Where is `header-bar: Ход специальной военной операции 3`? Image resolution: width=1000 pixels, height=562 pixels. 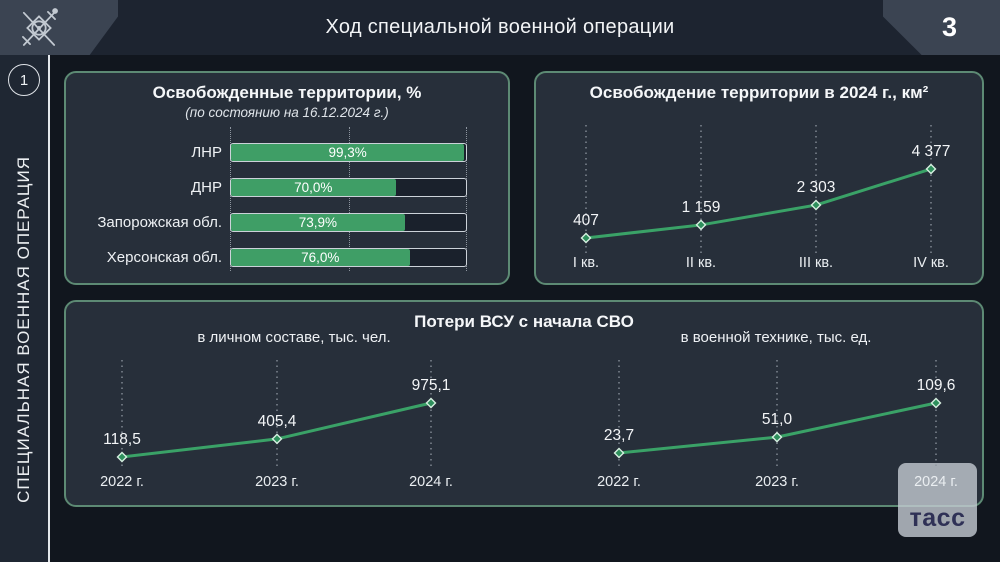 header-bar: Ход специальной военной операции 3 is located at coordinates (500, 27).